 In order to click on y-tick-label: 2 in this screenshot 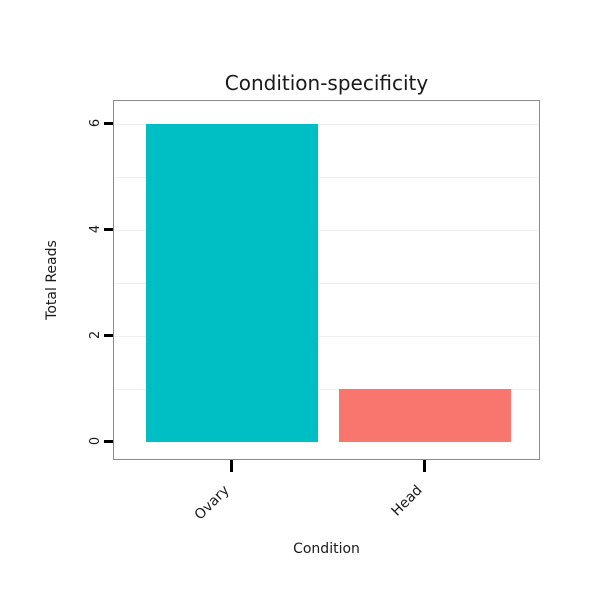, I will do `click(95, 335)`.